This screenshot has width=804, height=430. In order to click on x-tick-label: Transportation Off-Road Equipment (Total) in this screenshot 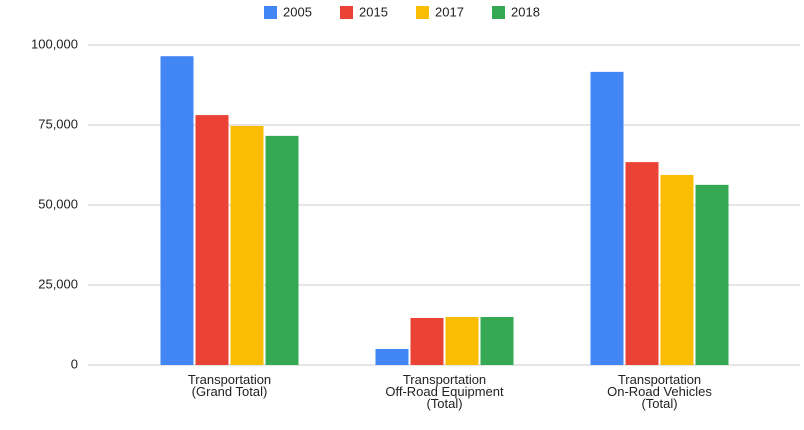, I will do `click(444, 391)`.